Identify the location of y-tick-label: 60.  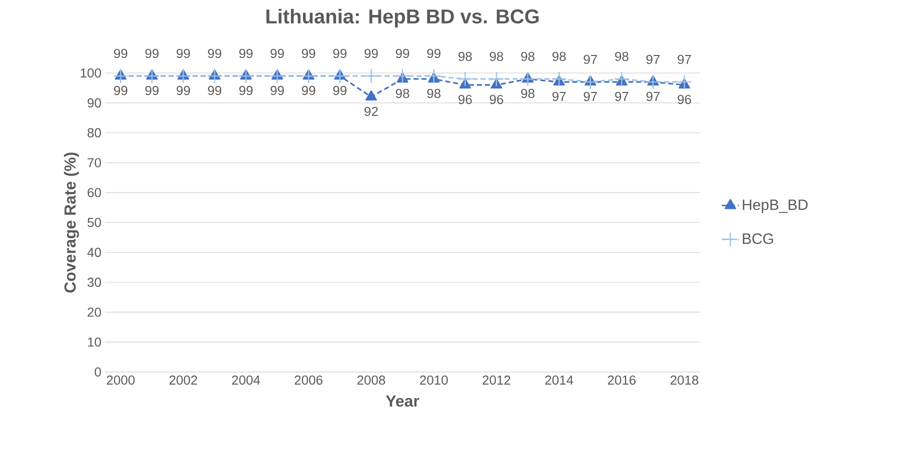
(94, 193).